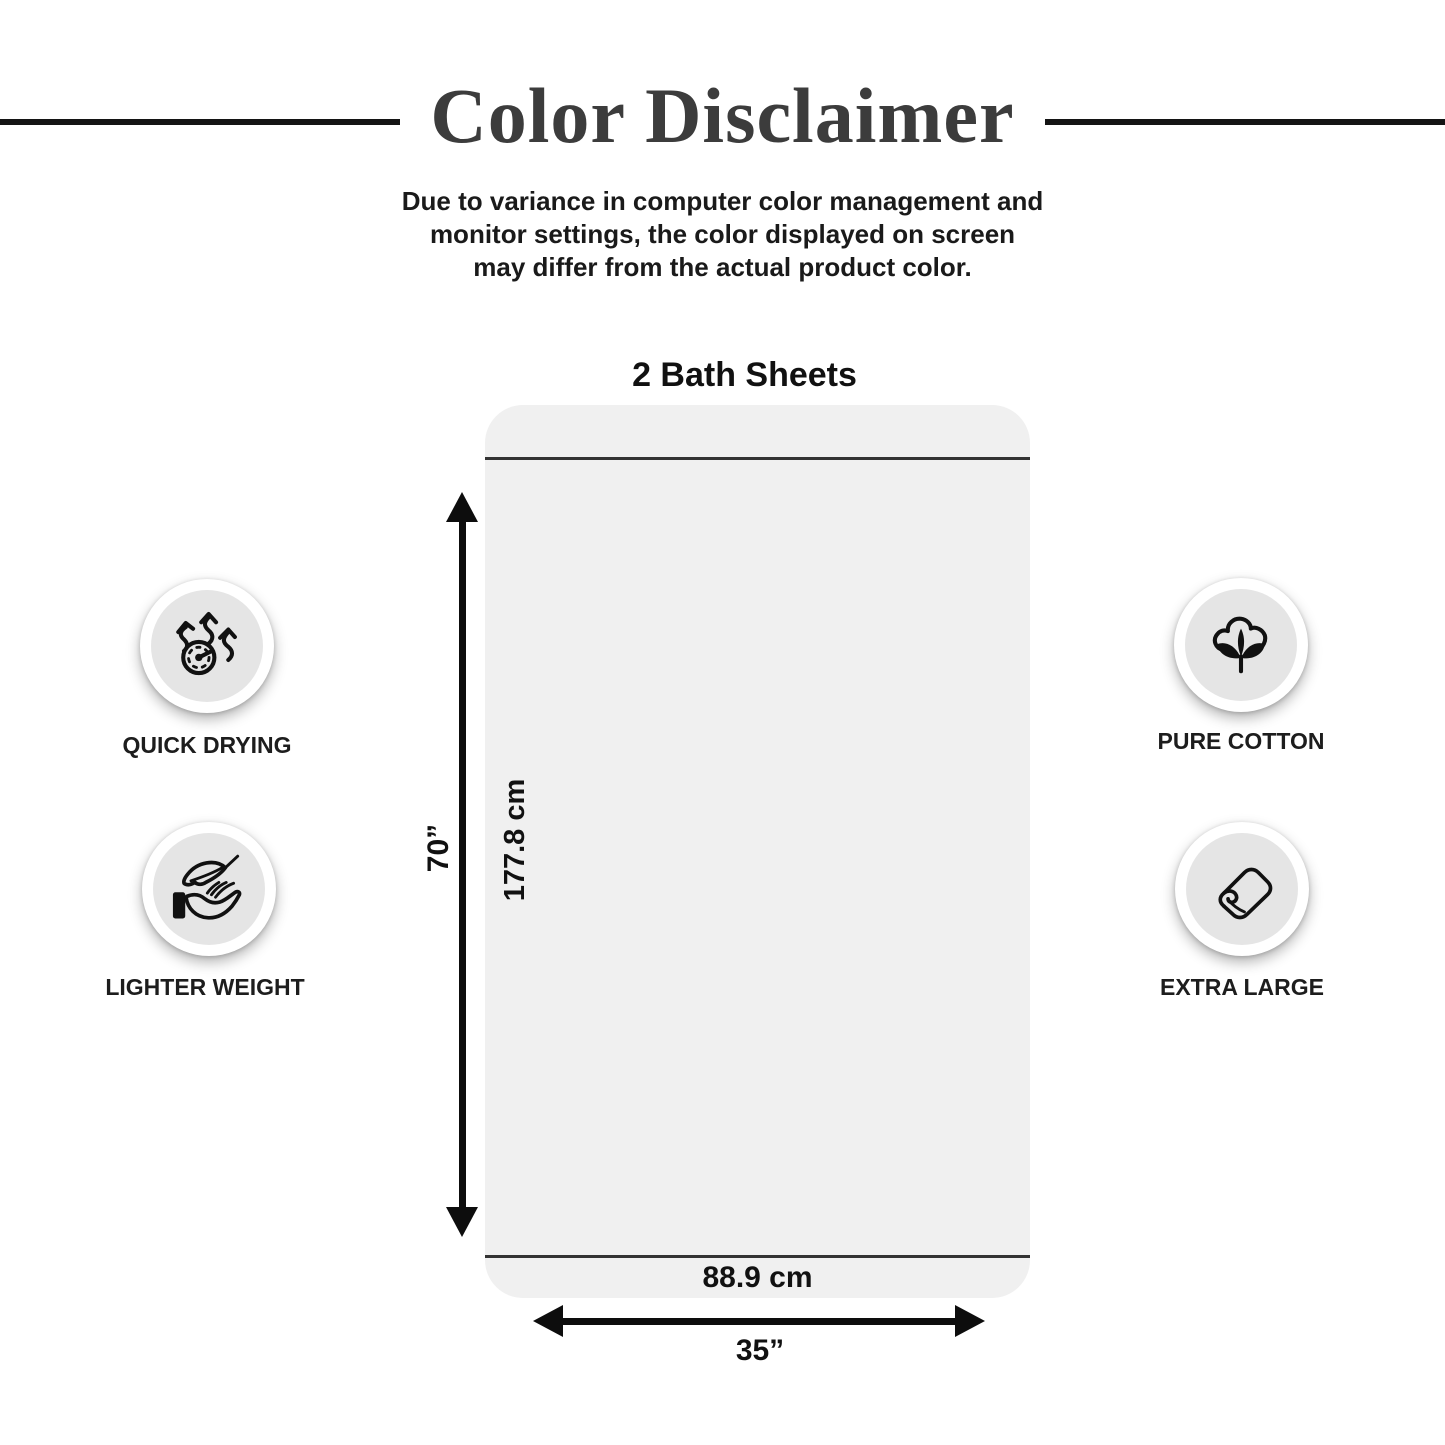 This screenshot has width=1445, height=1445. I want to click on quick-drying-badge, so click(207, 646).